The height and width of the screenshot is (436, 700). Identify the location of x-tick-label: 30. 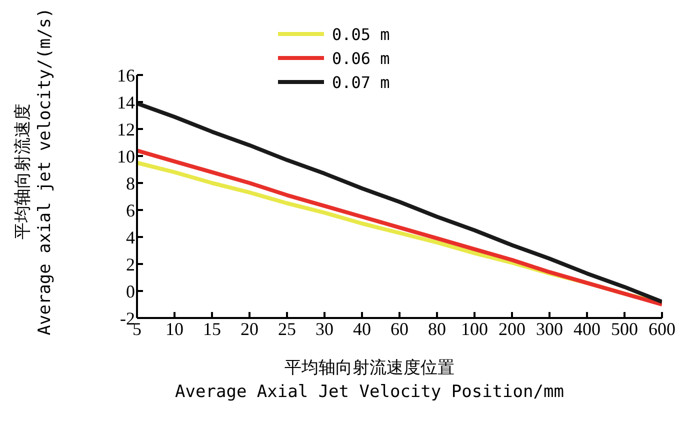
(325, 328).